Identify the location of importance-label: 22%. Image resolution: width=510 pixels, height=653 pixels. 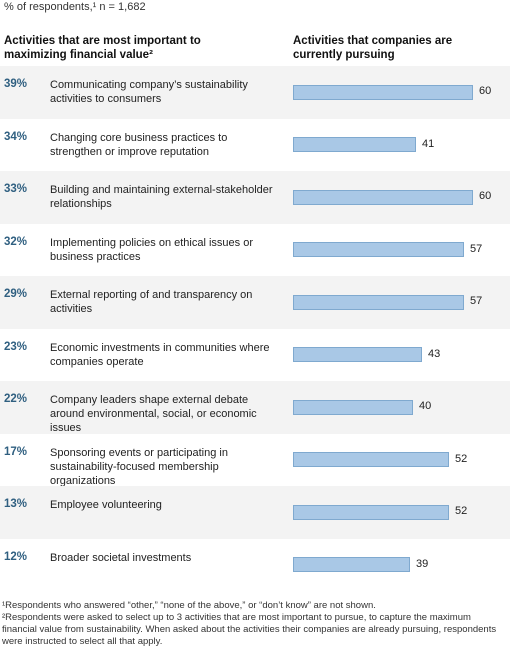
(16, 399).